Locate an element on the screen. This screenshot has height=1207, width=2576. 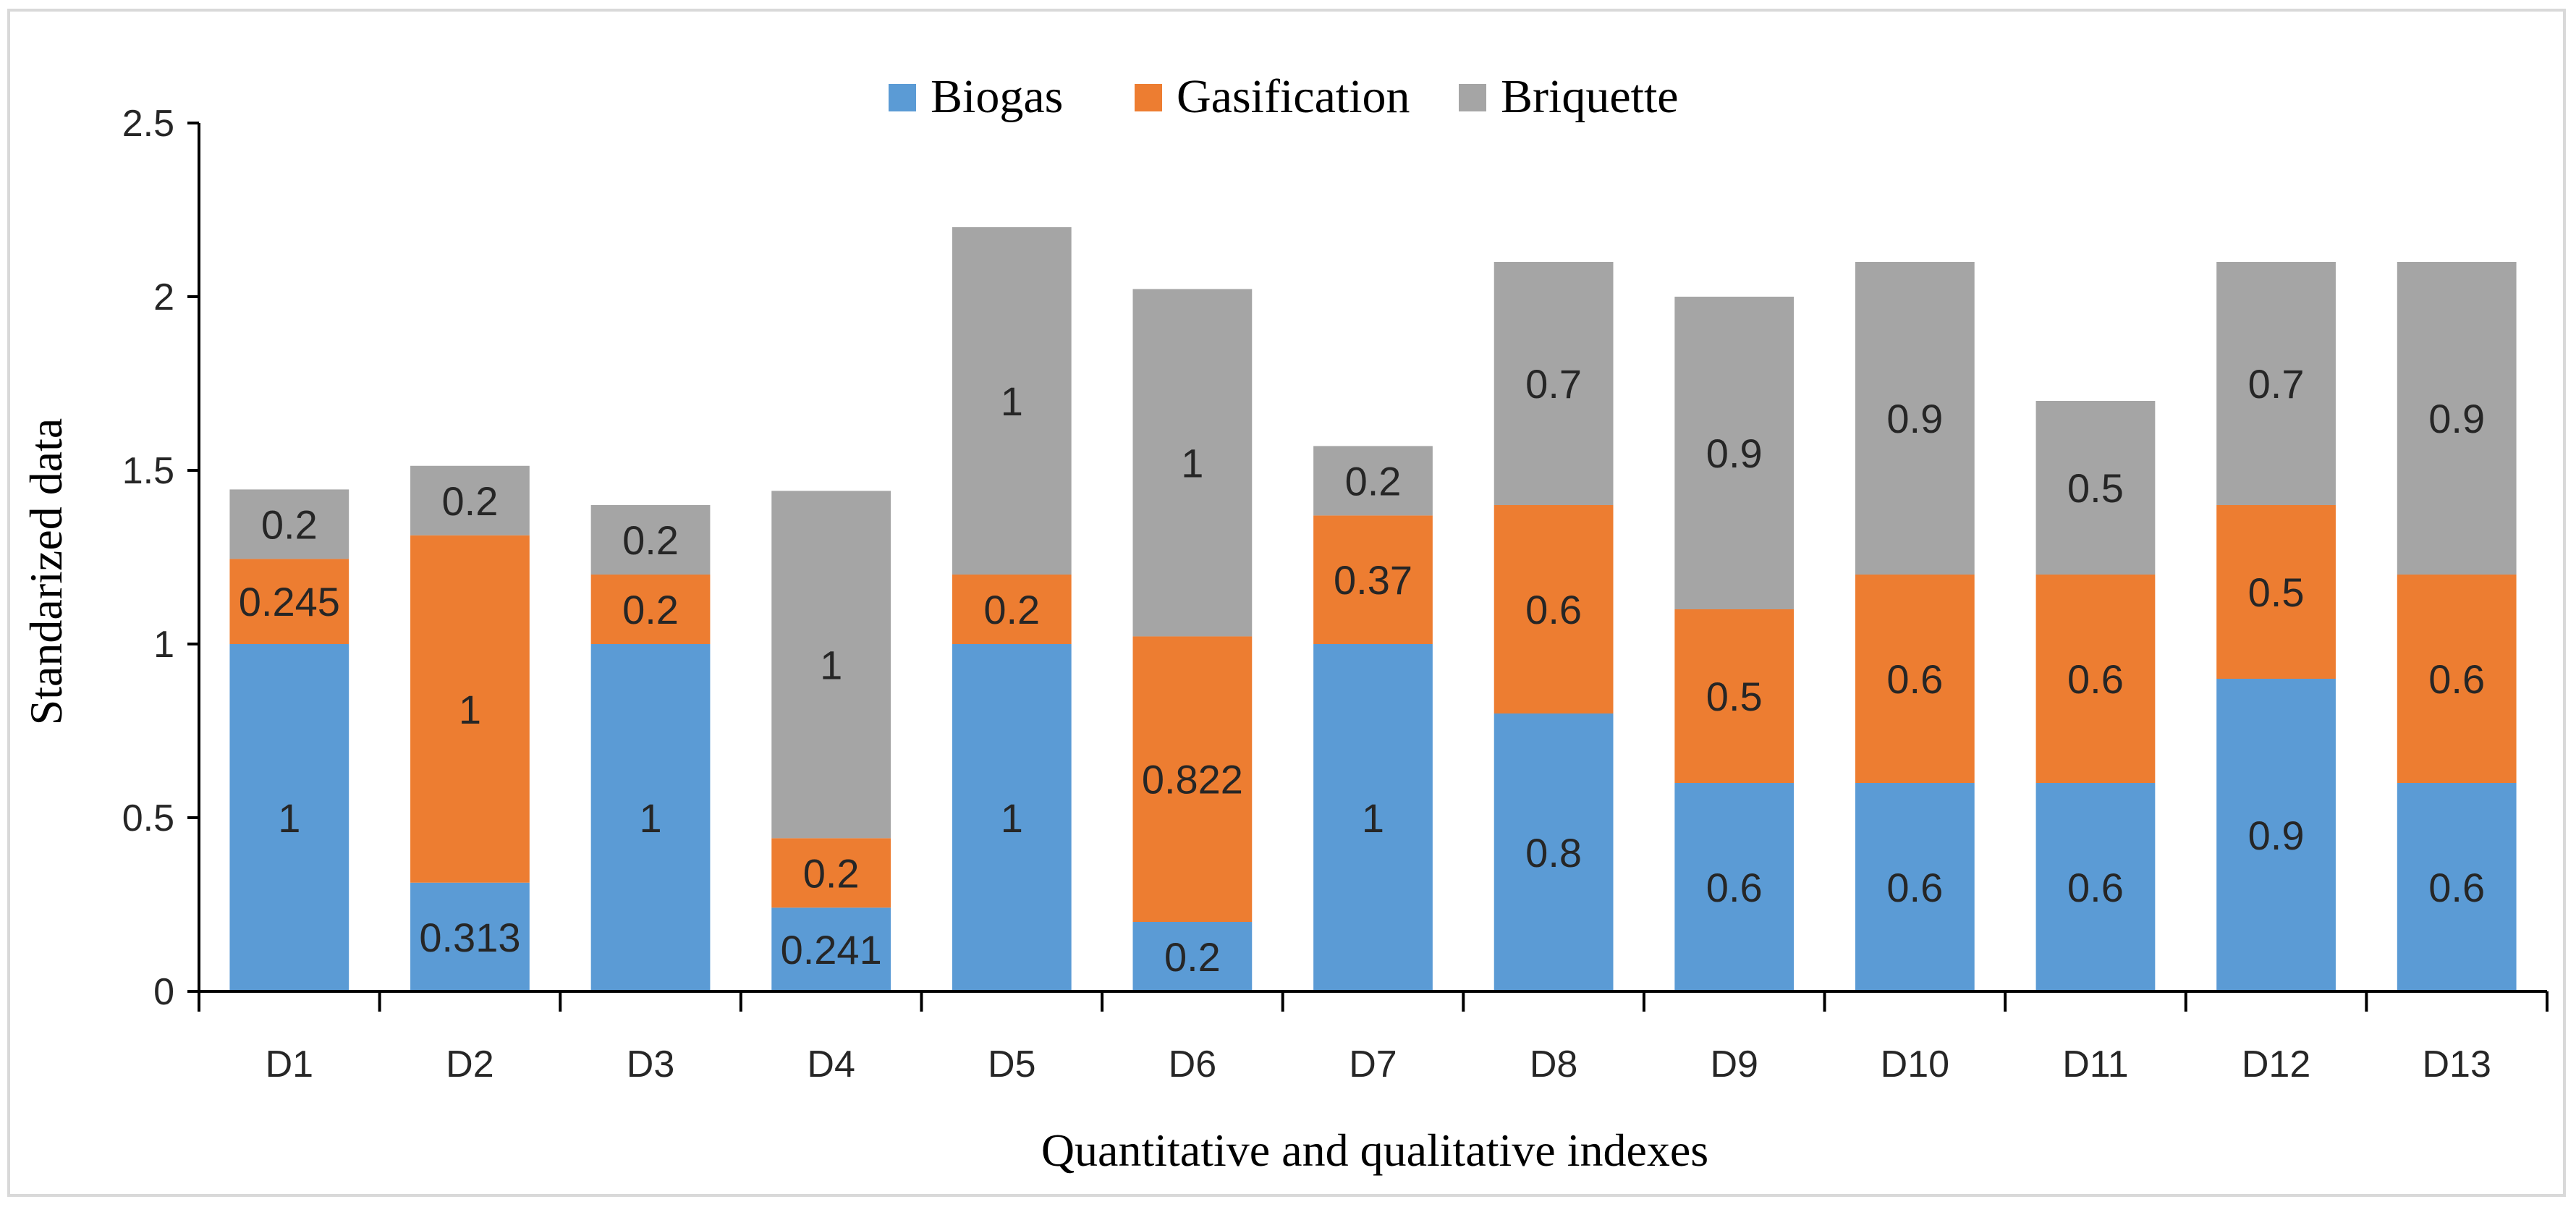
data-label-biogas-d5: 1 is located at coordinates (1012, 818).